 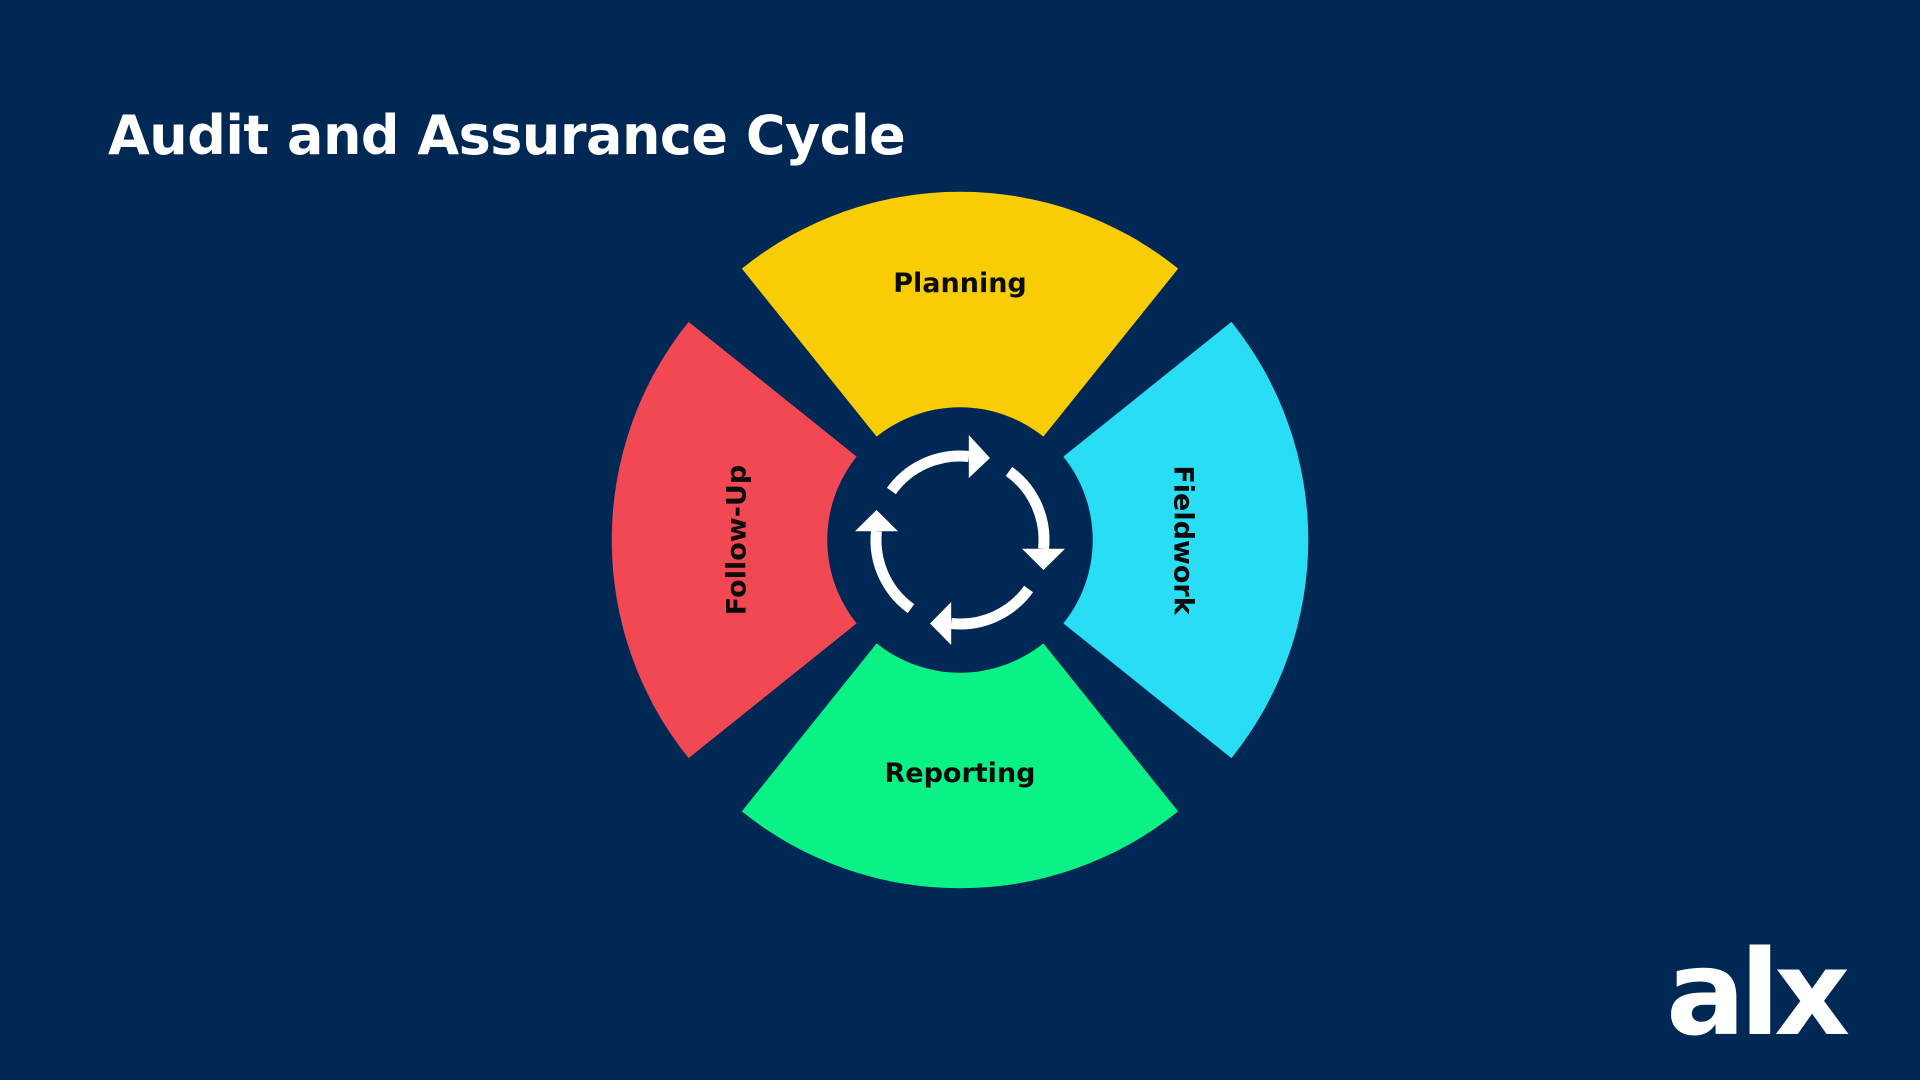 What do you see at coordinates (960, 314) in the screenshot?
I see `segment-planning` at bounding box center [960, 314].